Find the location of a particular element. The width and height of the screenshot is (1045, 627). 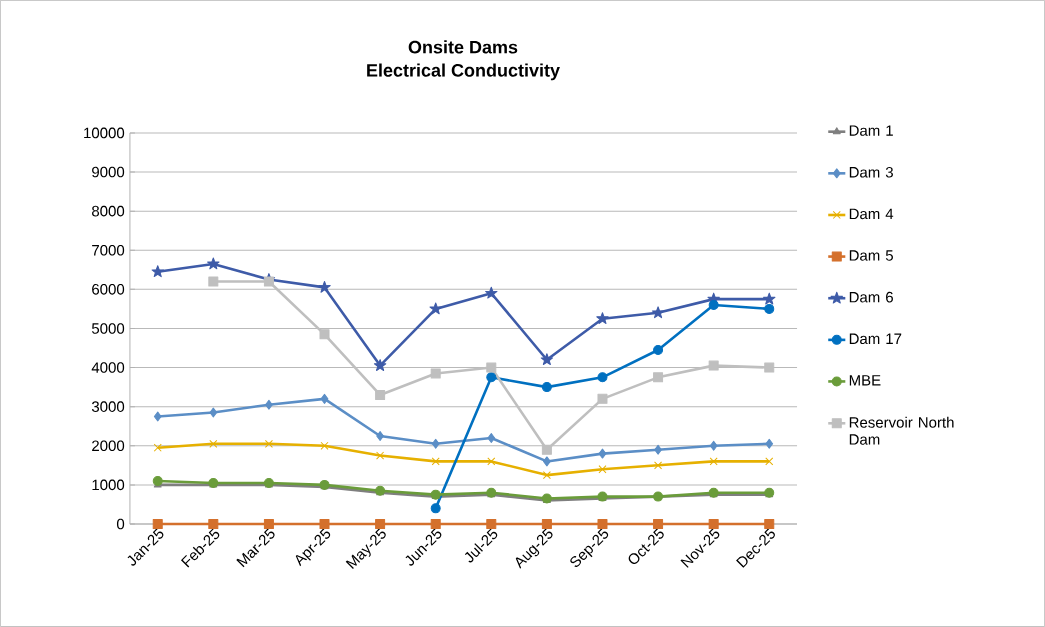

legend-label: Dam 6 is located at coordinates (871, 297).